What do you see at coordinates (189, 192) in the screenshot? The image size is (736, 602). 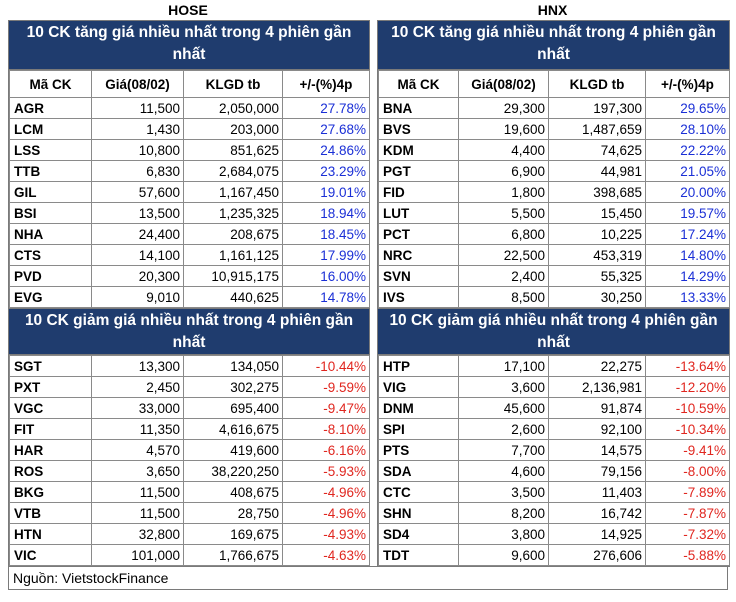 I see `table-row: GIL 57,600 1,167,450 19.01%` at bounding box center [189, 192].